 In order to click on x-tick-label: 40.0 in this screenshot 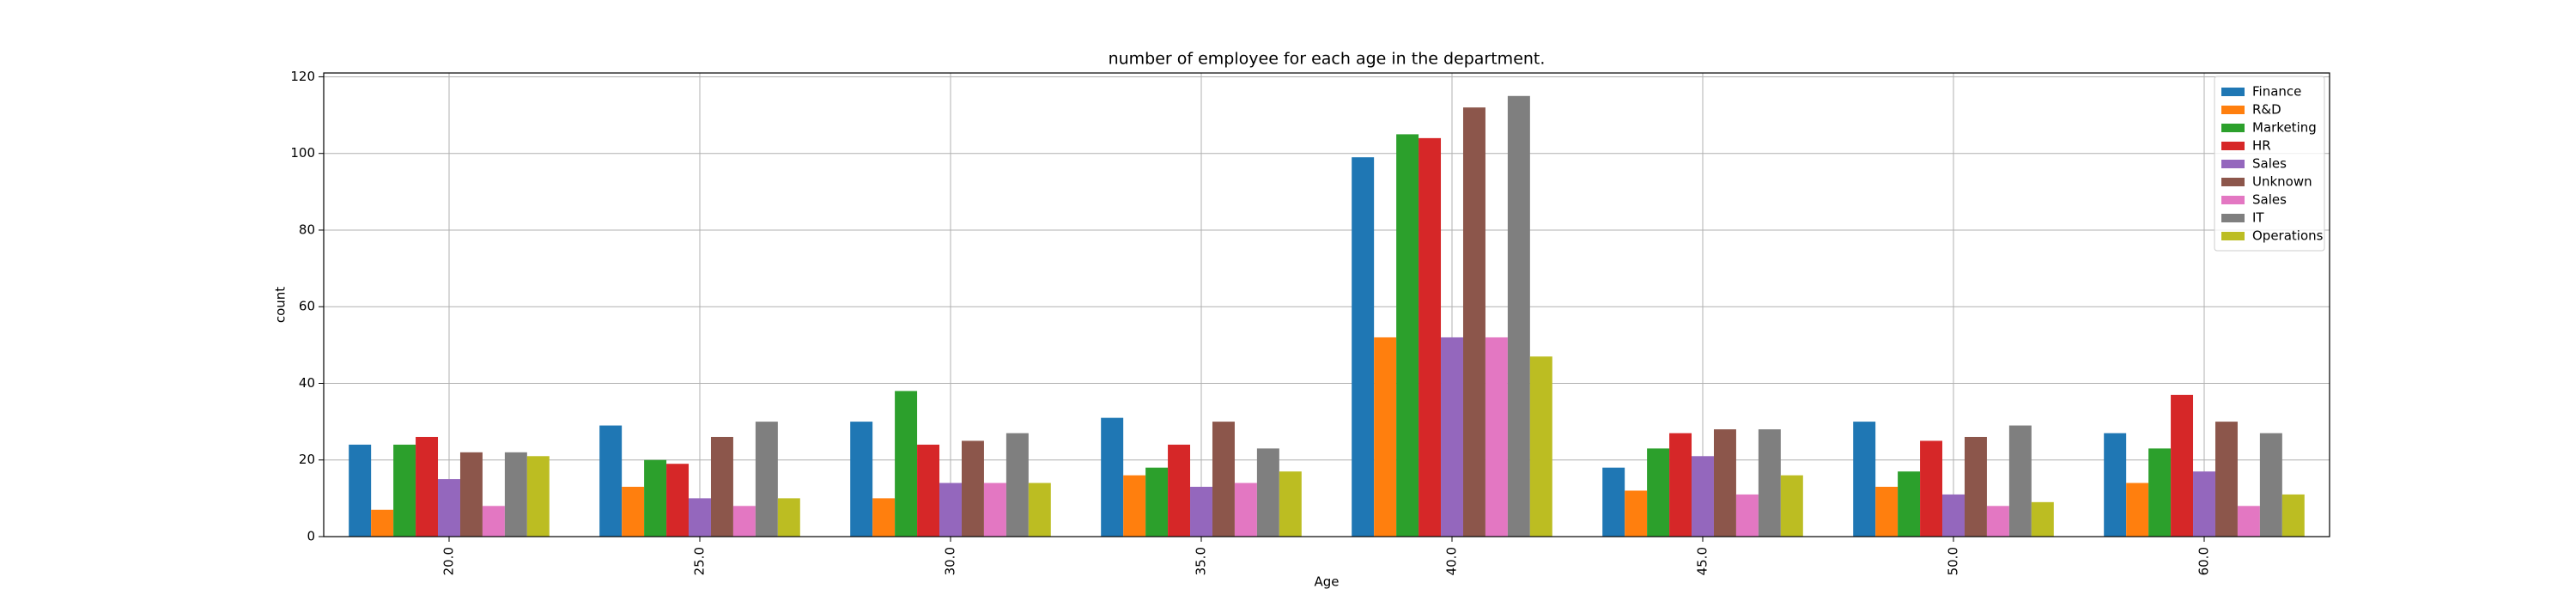, I will do `click(1452, 561)`.